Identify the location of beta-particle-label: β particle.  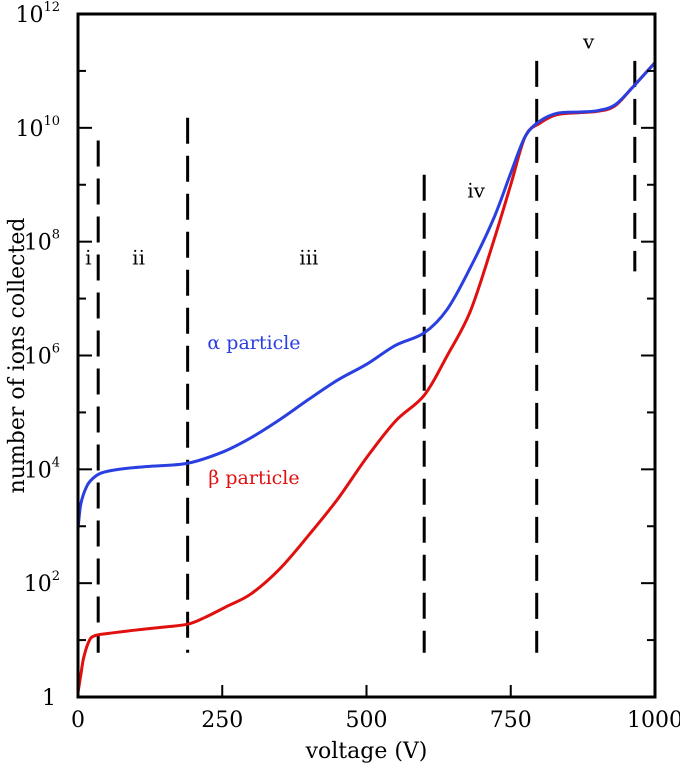
(253, 478).